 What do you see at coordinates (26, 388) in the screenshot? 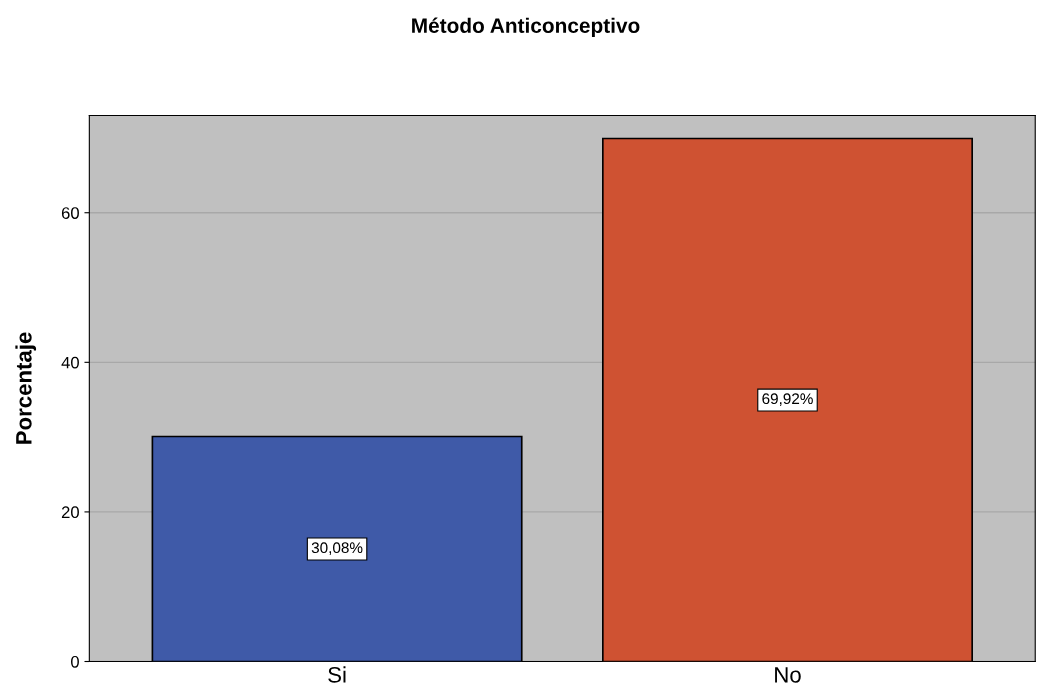
I see `y-axis-title: Porcentaje` at bounding box center [26, 388].